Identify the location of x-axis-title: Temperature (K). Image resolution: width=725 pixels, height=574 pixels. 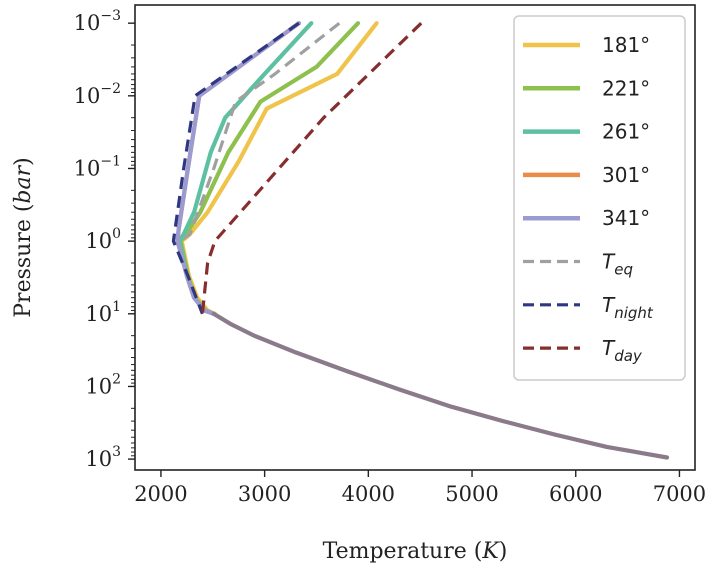
(415, 551).